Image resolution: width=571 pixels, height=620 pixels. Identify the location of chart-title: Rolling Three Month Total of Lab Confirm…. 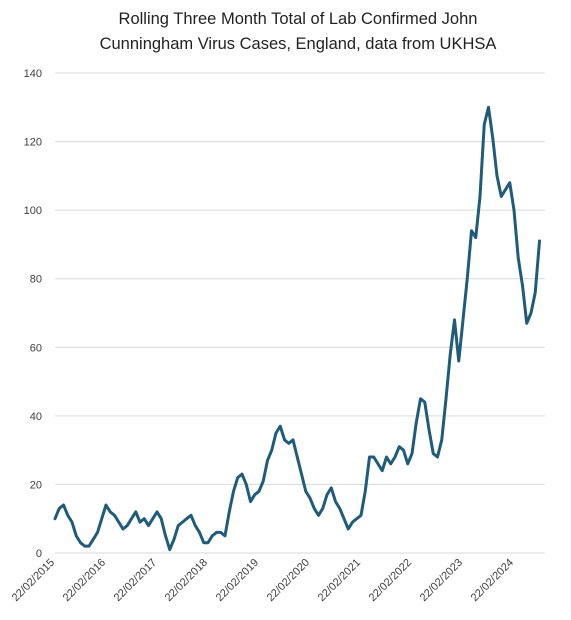
(298, 19).